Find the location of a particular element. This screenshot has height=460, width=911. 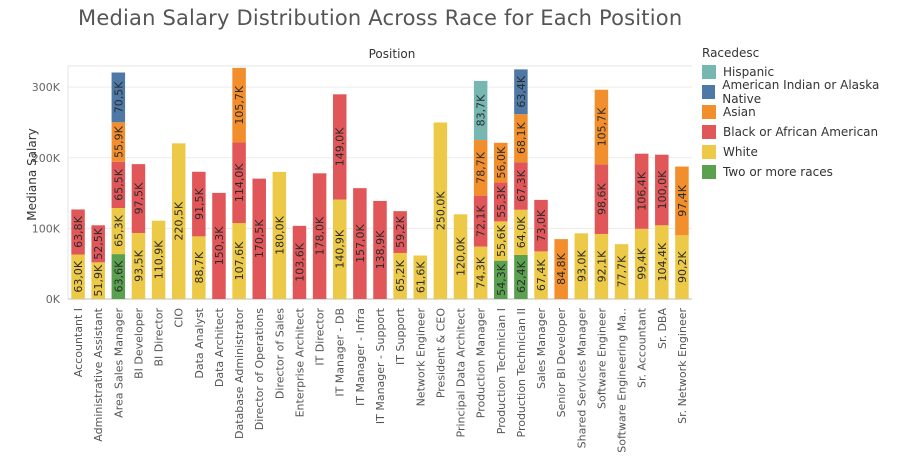

x-tick-label: IT Manager - DB is located at coordinates (340, 352).